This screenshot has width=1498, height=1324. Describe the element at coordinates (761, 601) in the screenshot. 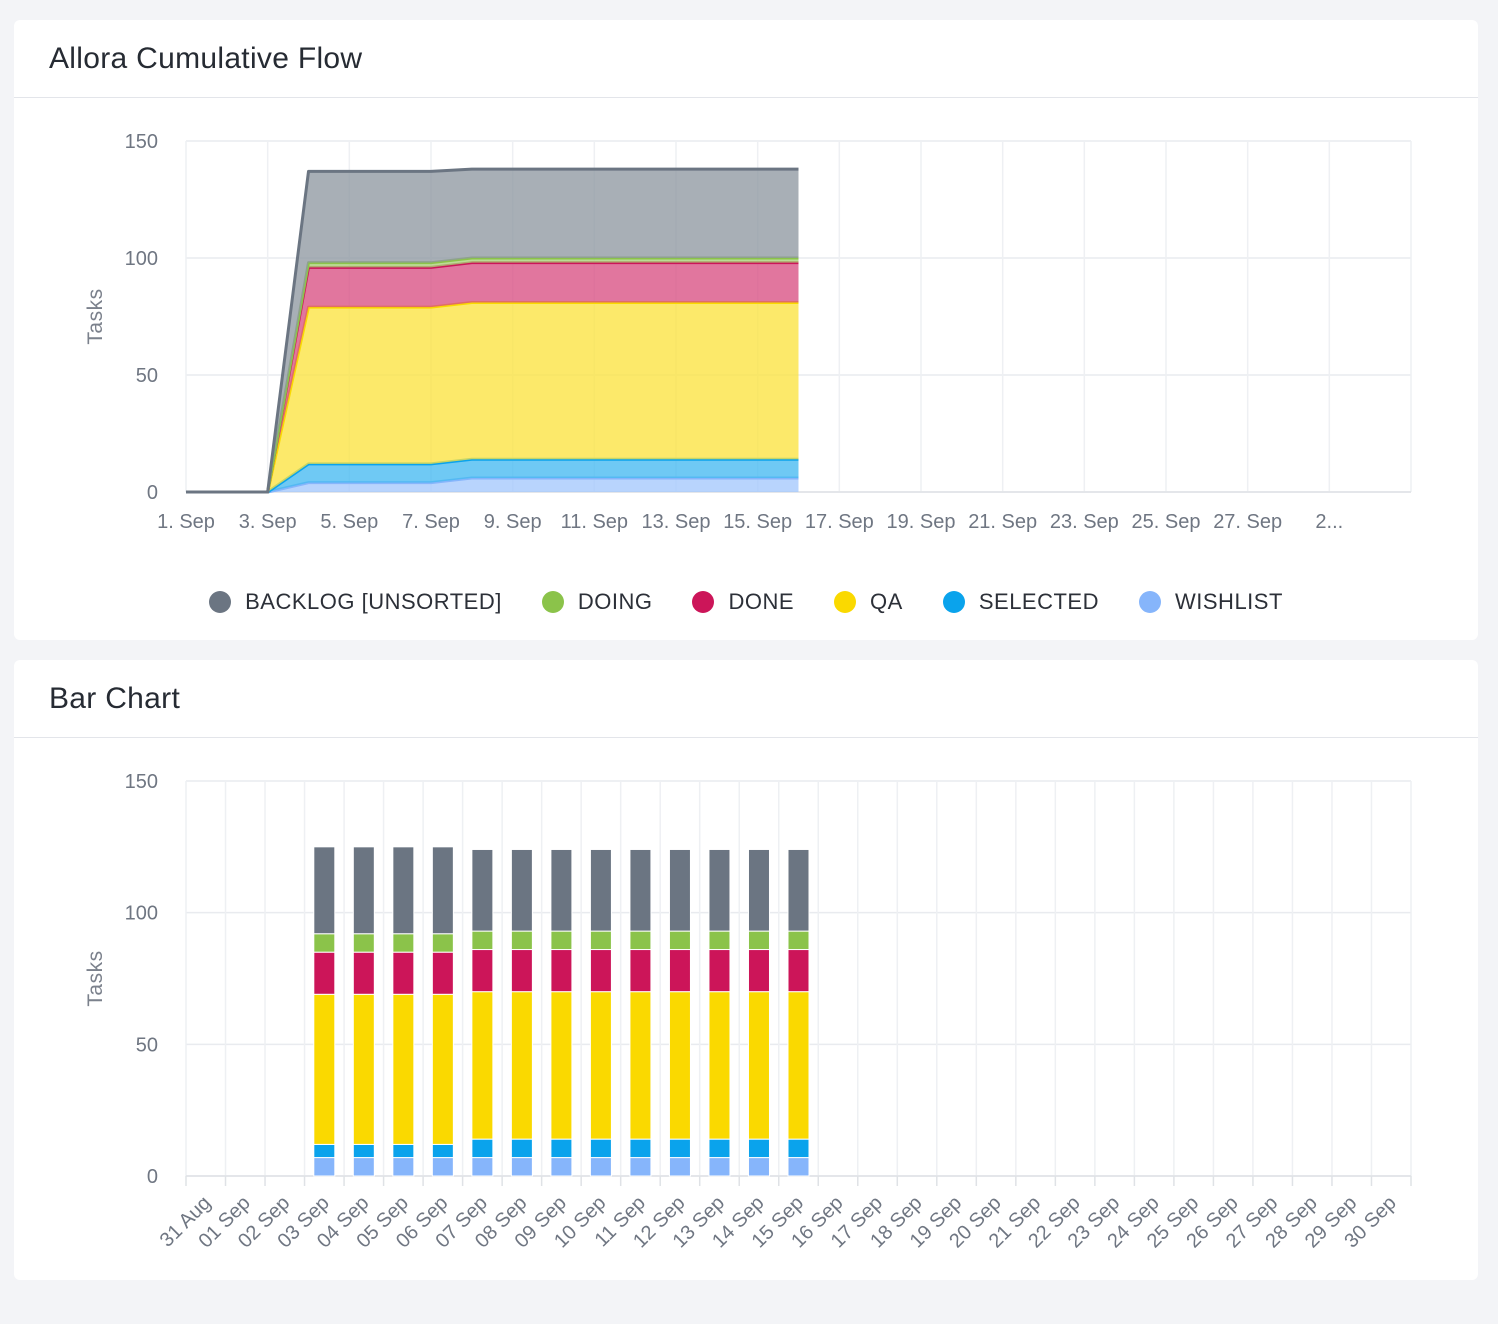

I see `legend-label: DONE` at that location.